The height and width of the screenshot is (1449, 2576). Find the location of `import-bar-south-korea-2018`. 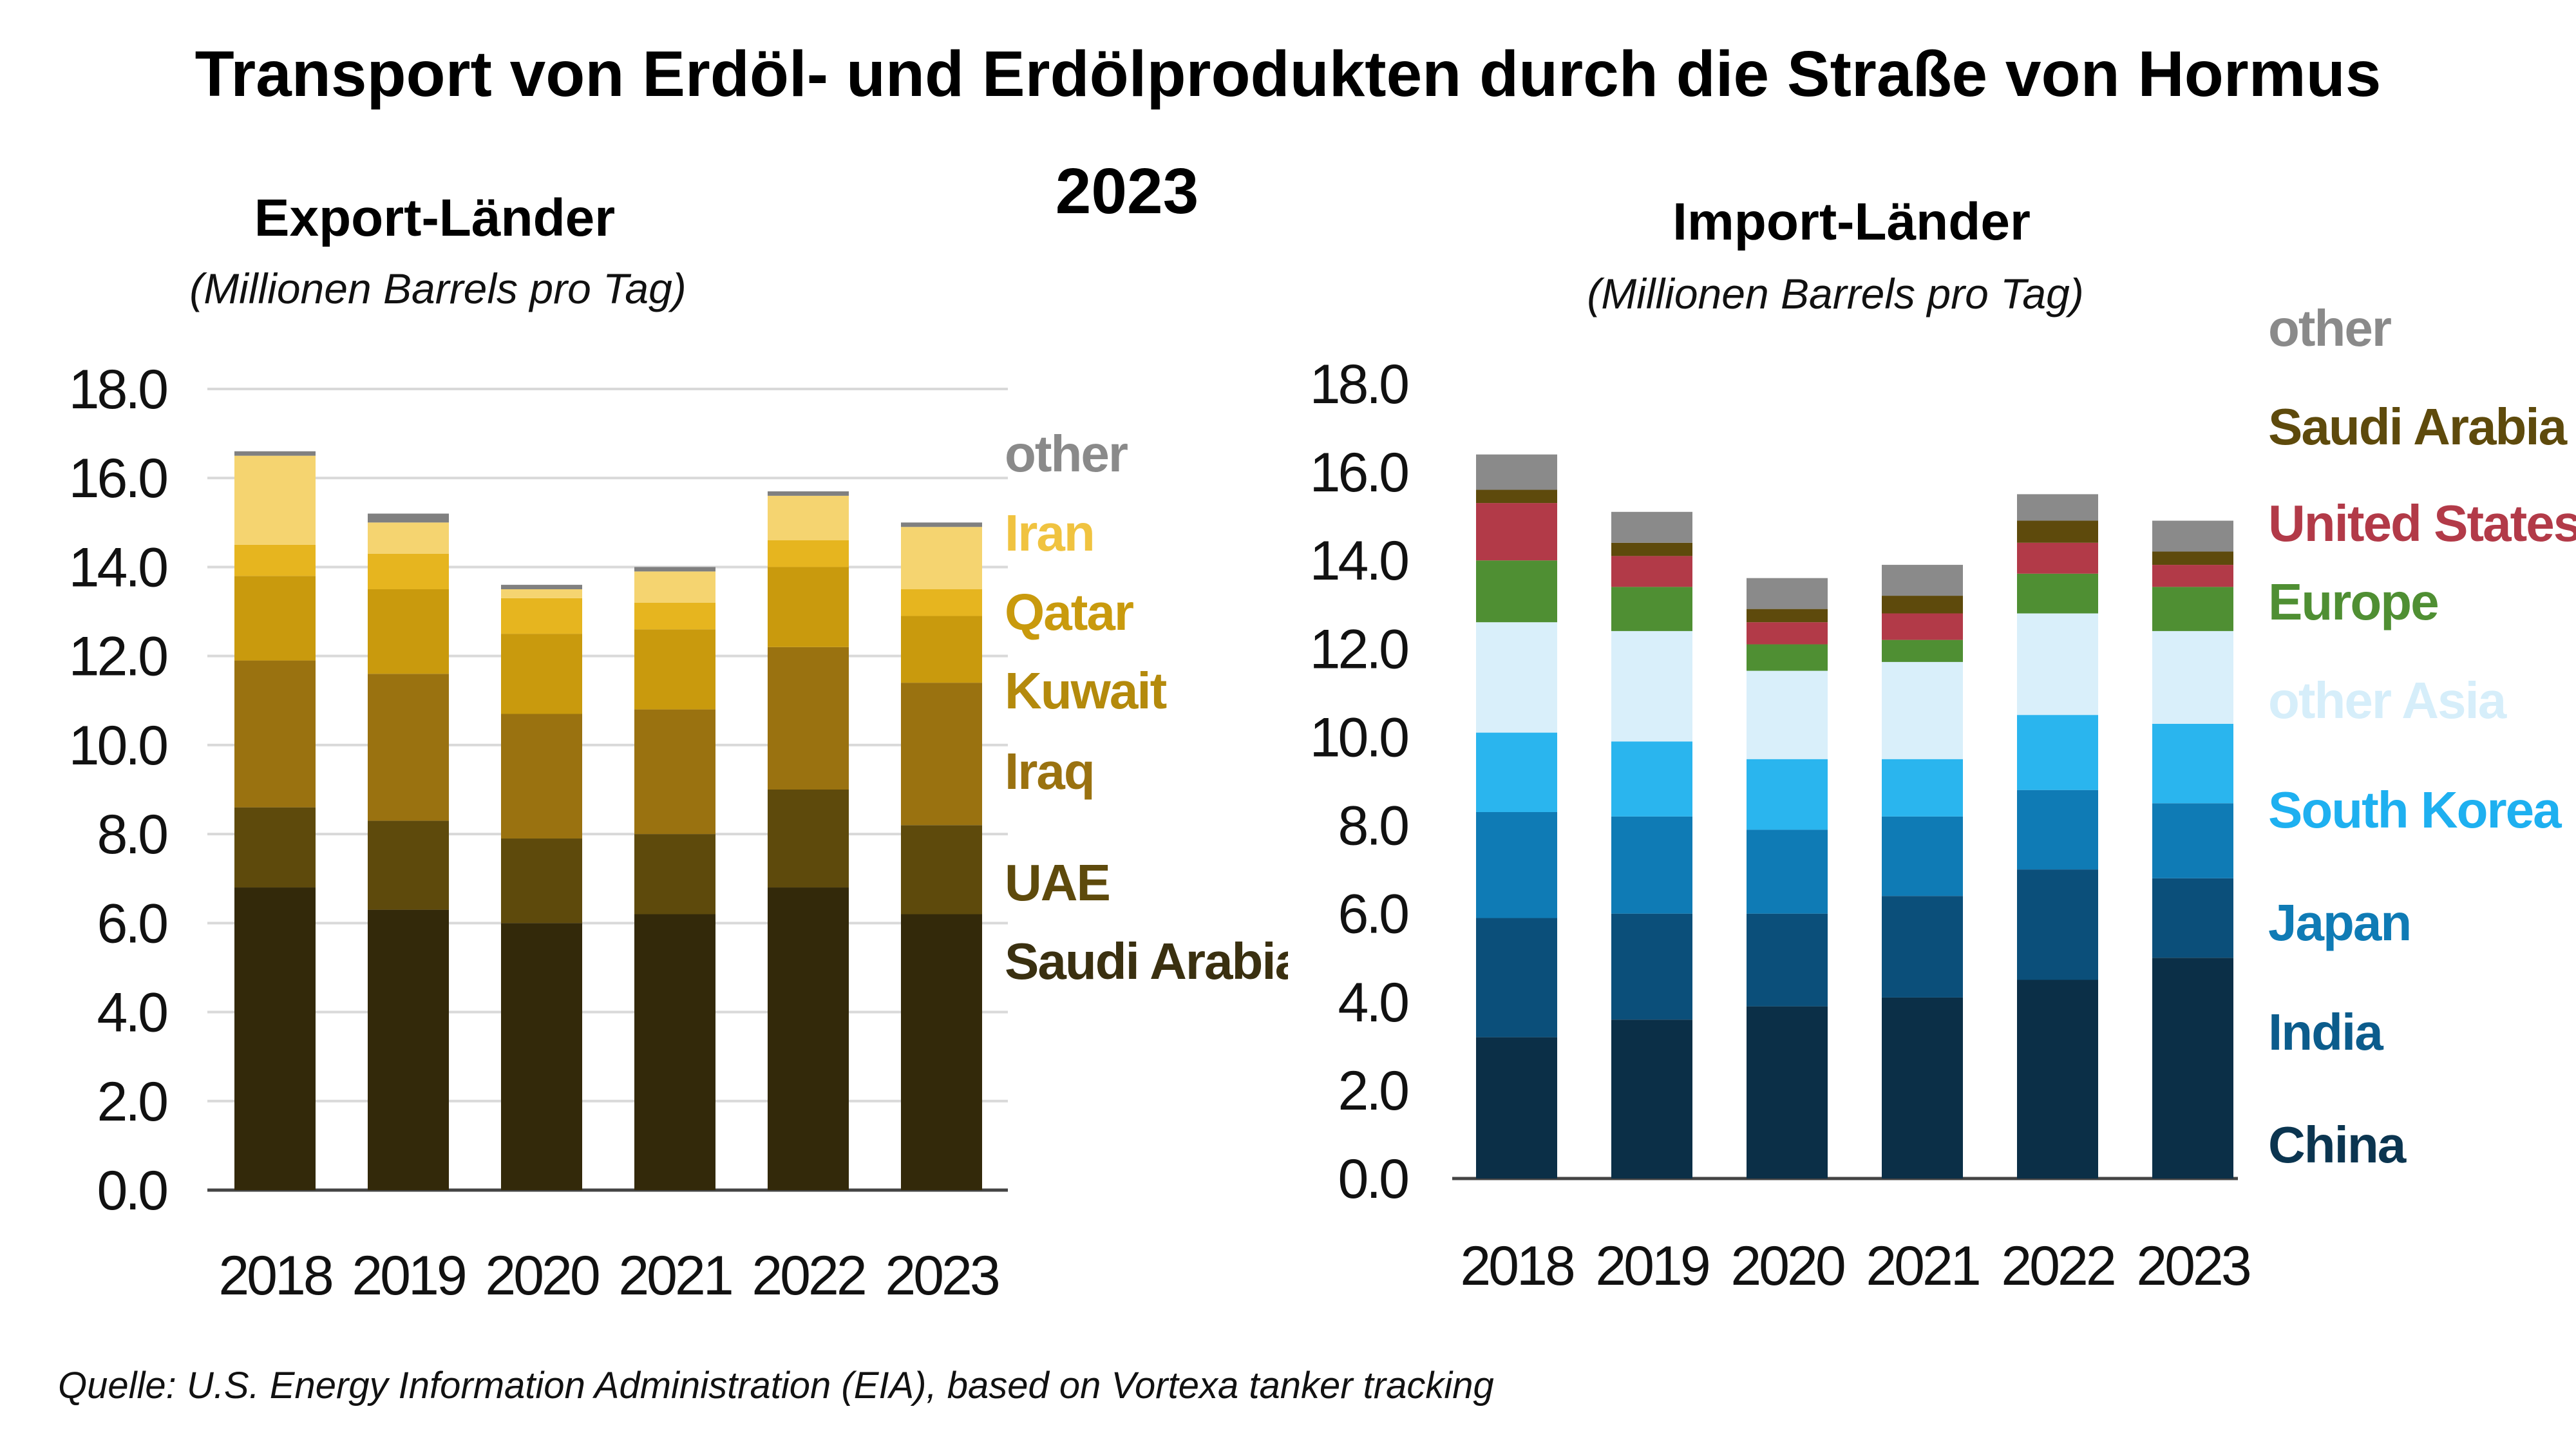

import-bar-south-korea-2018 is located at coordinates (1516, 772).